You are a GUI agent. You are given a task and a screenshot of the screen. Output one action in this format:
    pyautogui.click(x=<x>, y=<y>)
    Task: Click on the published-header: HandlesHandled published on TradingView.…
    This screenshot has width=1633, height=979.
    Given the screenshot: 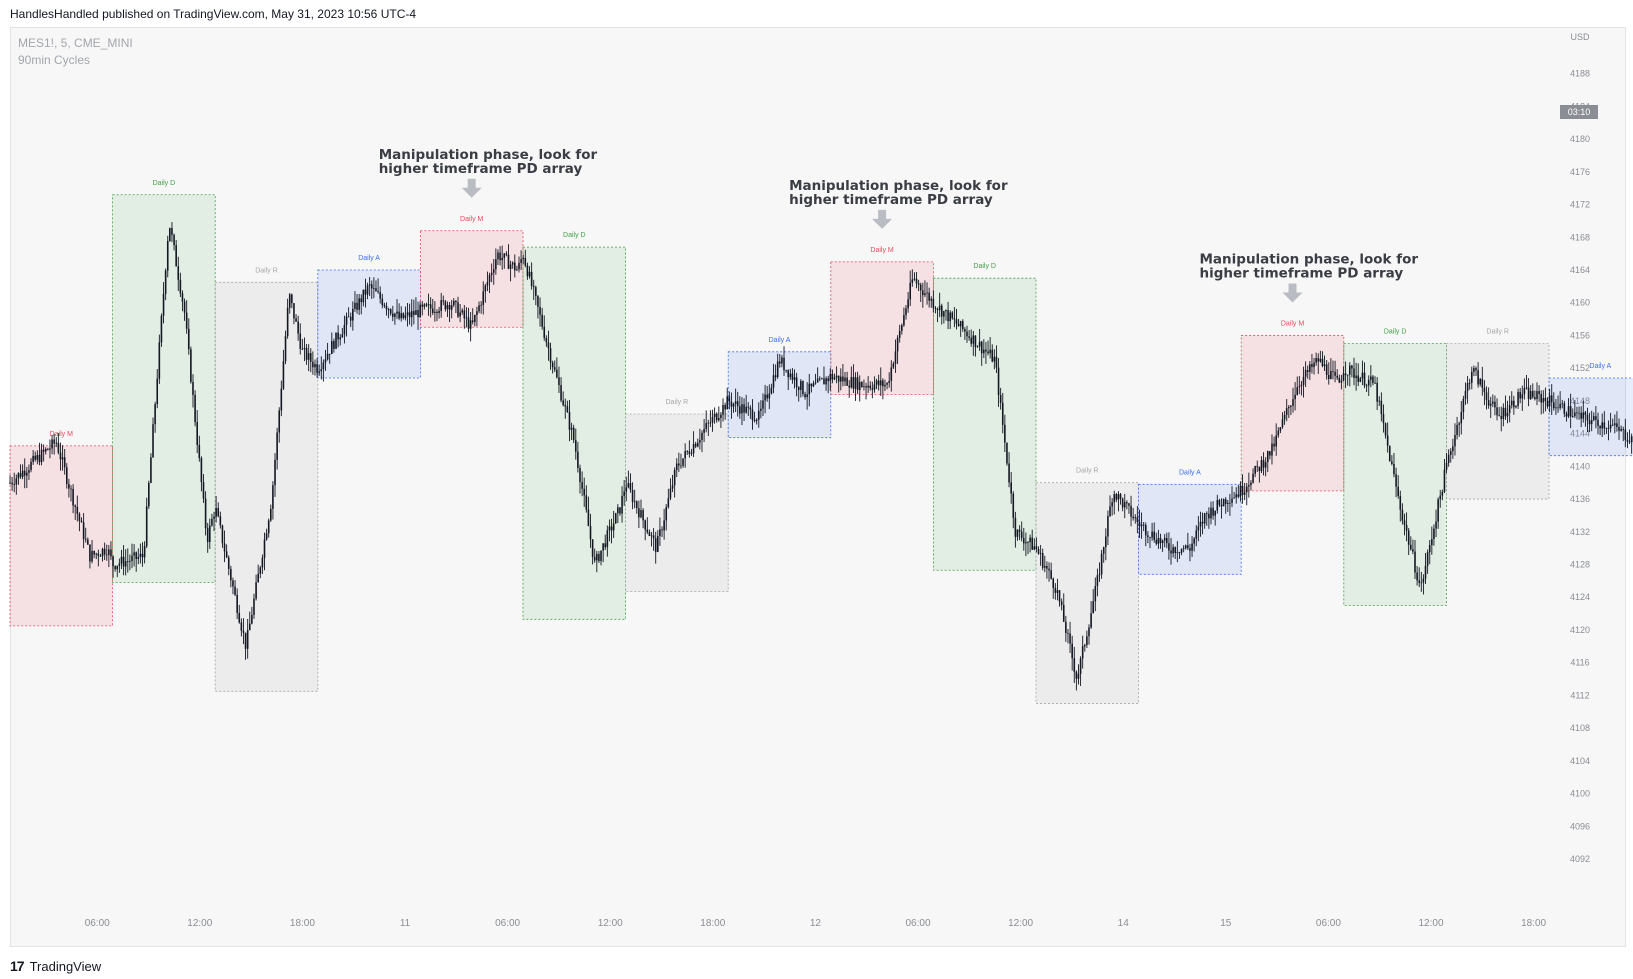 What is the action you would take?
    pyautogui.click(x=213, y=14)
    